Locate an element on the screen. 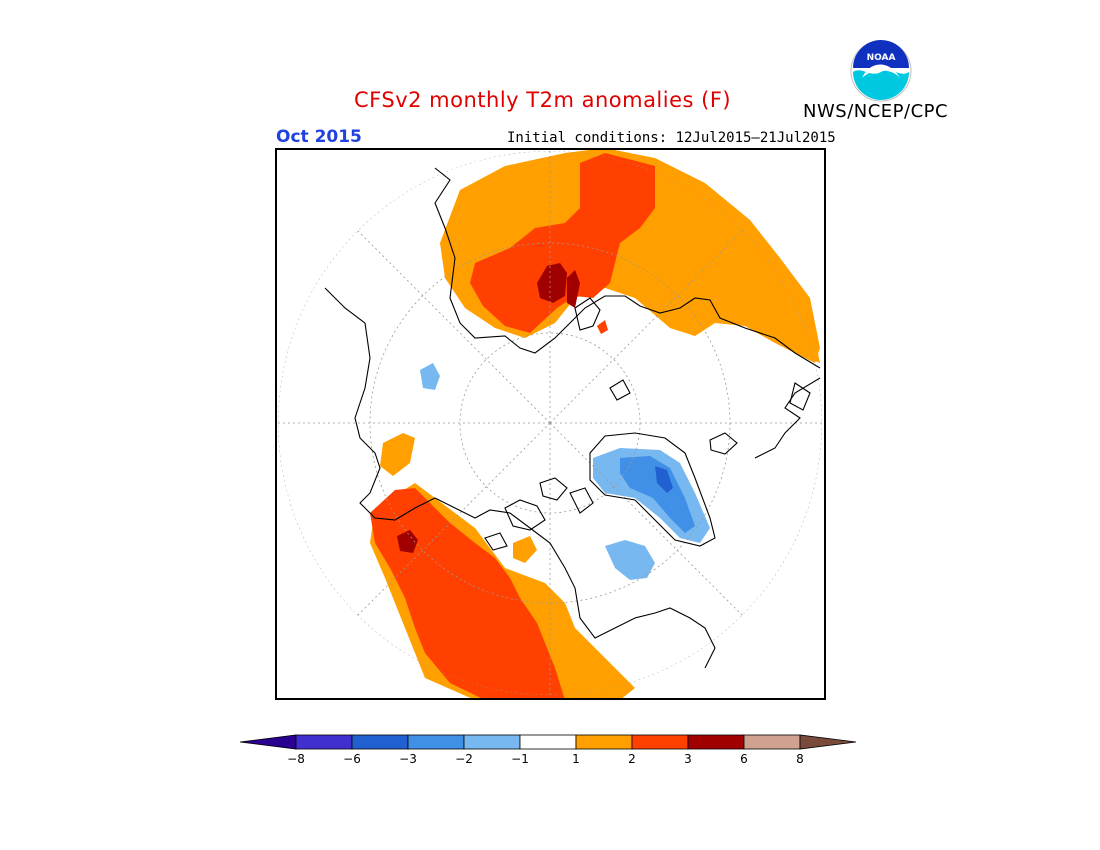 This screenshot has height=850, width=1100. colorbar-arrow-low is located at coordinates (268, 742).